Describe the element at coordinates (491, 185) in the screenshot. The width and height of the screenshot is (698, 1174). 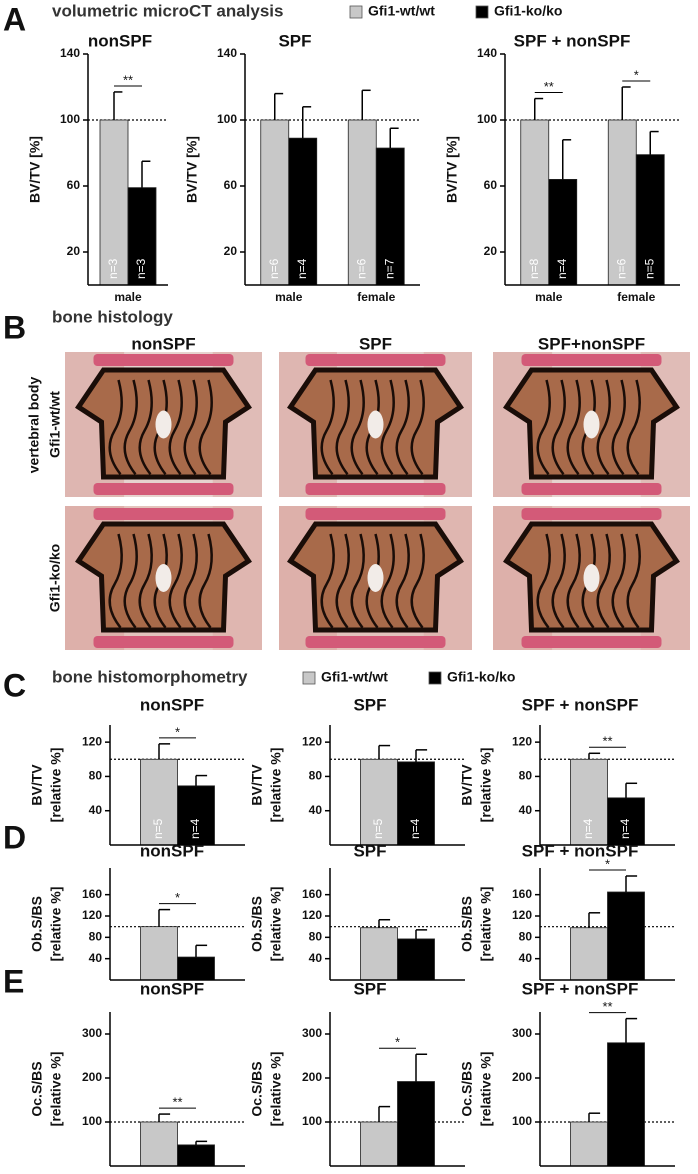
I see `y-tick-label: 60` at that location.